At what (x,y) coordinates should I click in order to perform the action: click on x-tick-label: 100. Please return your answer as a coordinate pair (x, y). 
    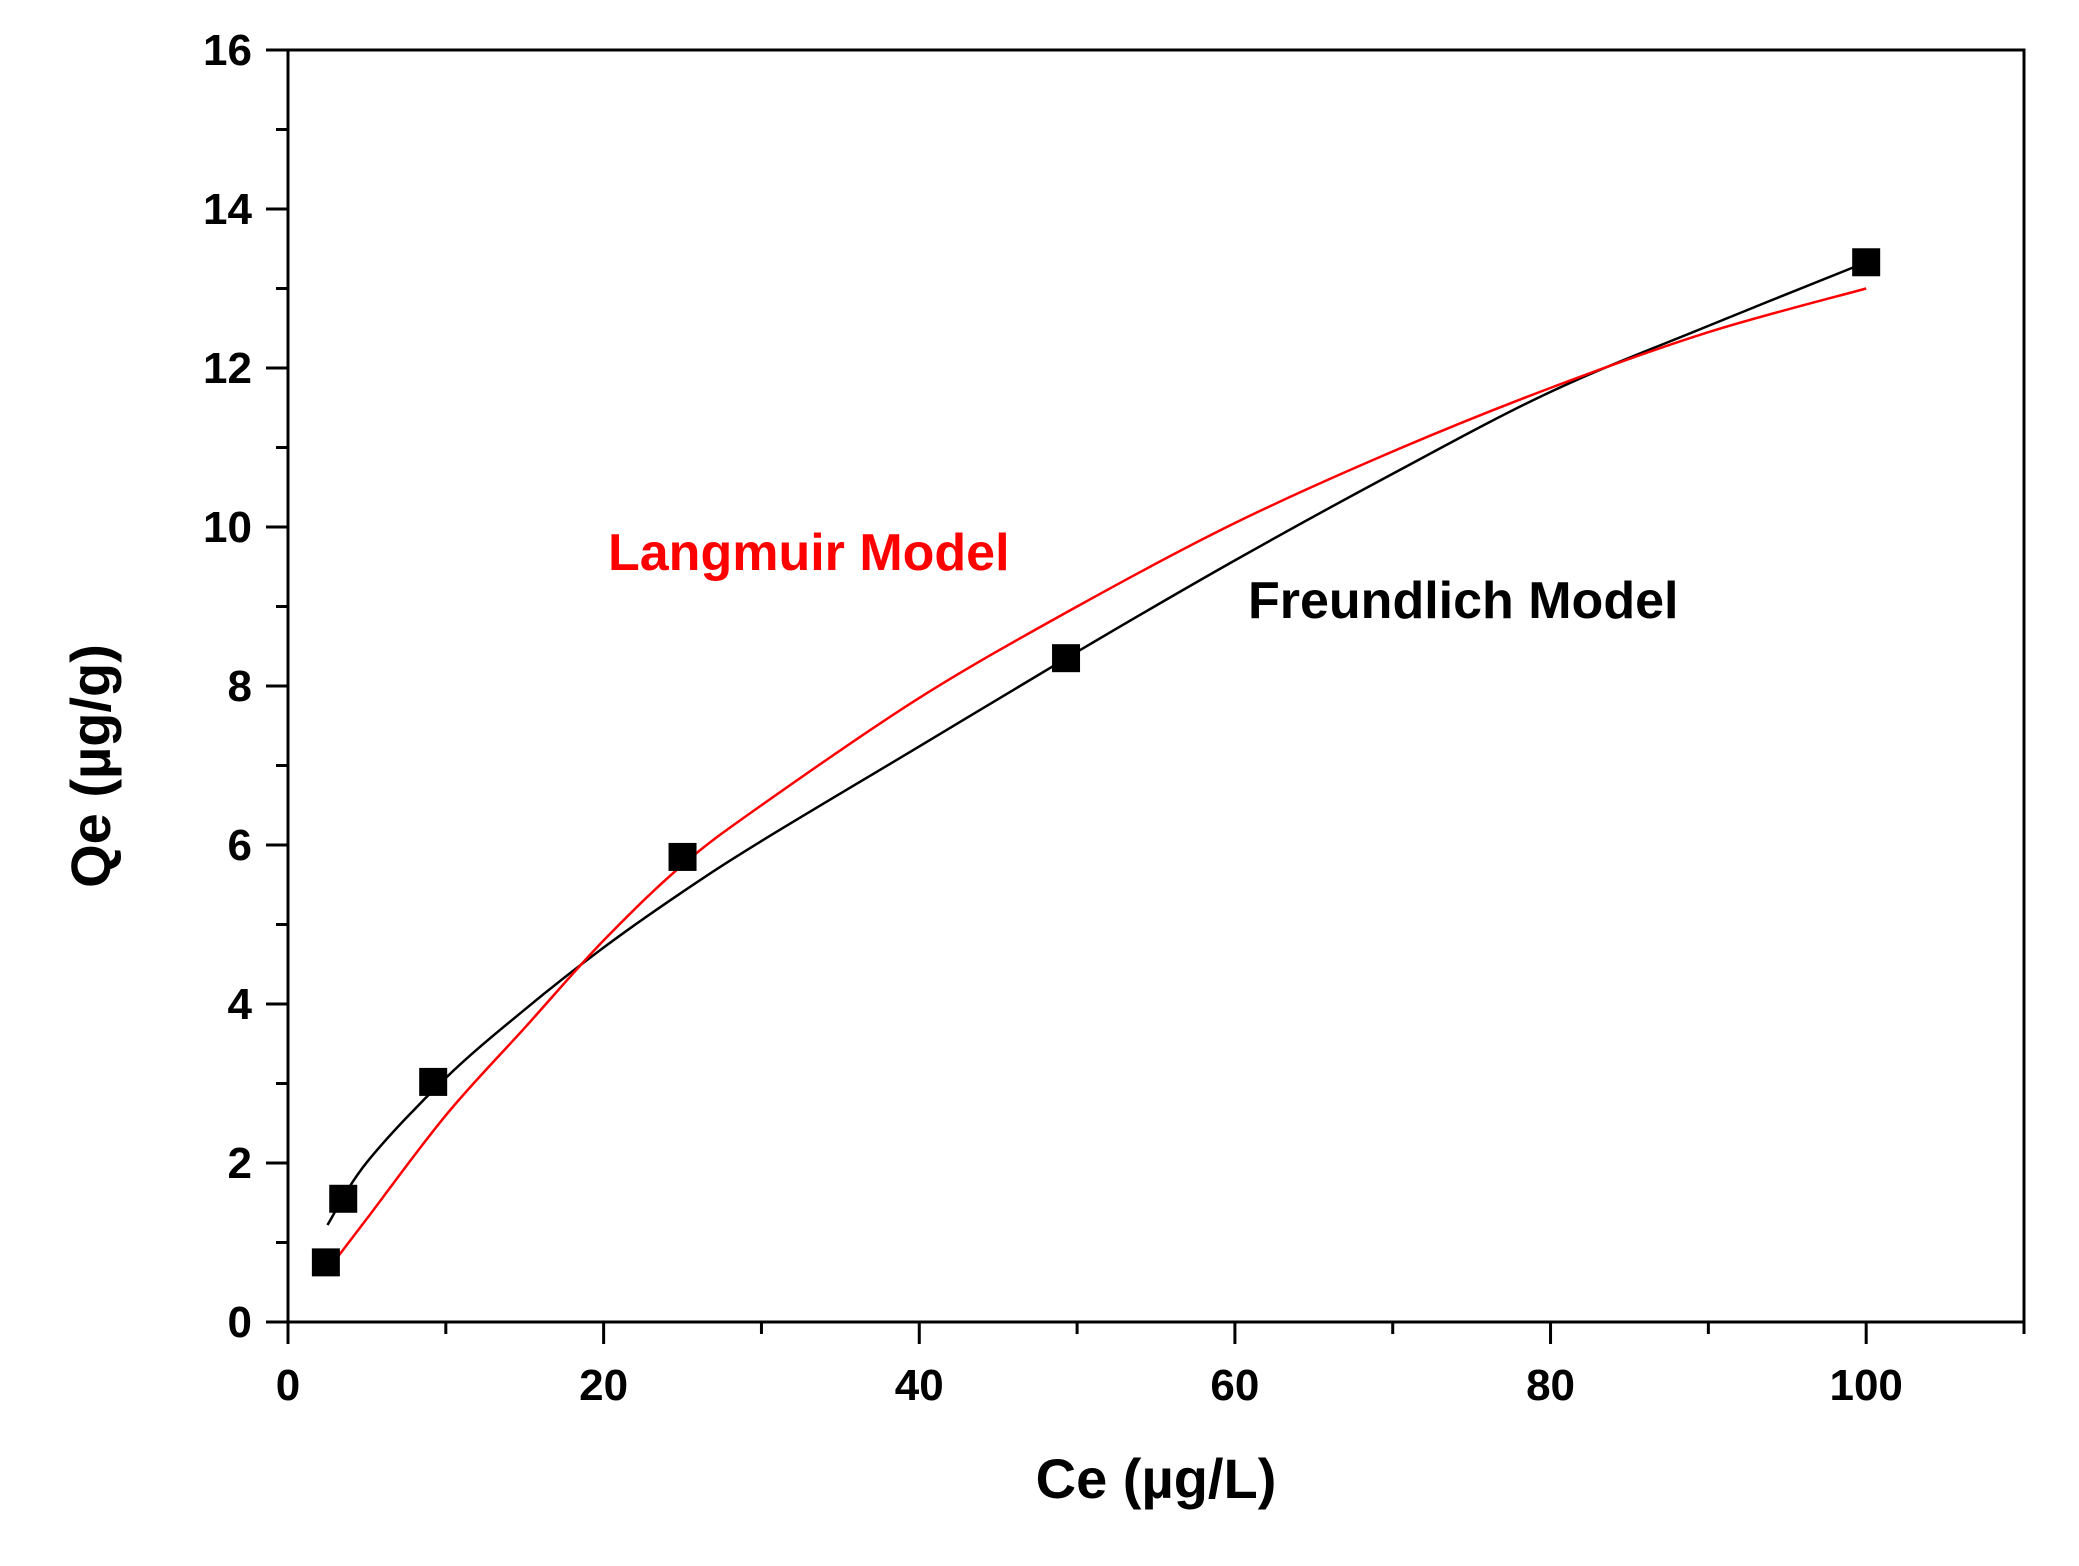
    Looking at the image, I should click on (1865, 1385).